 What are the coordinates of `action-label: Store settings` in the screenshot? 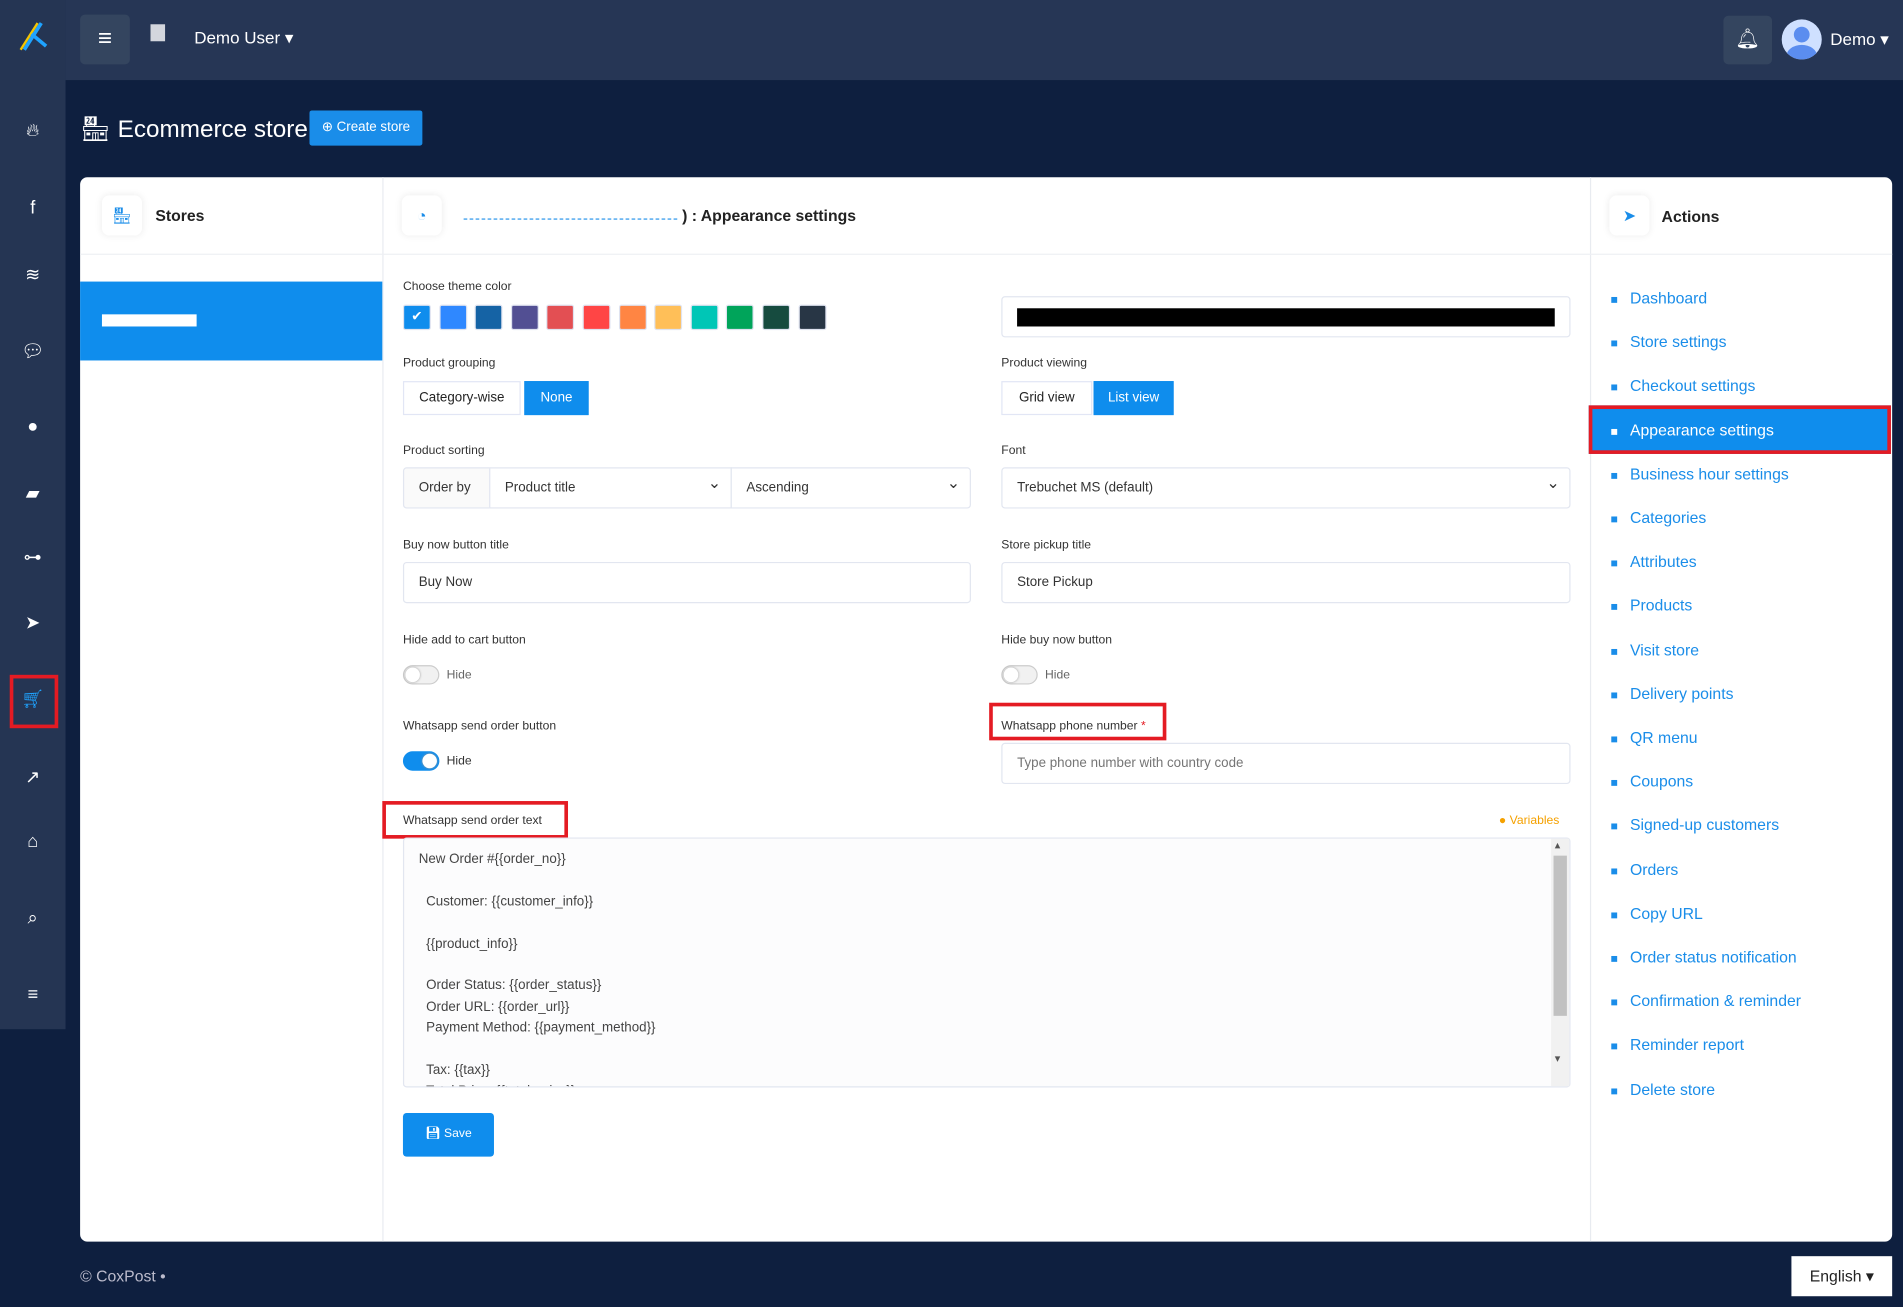 It's located at (1678, 341).